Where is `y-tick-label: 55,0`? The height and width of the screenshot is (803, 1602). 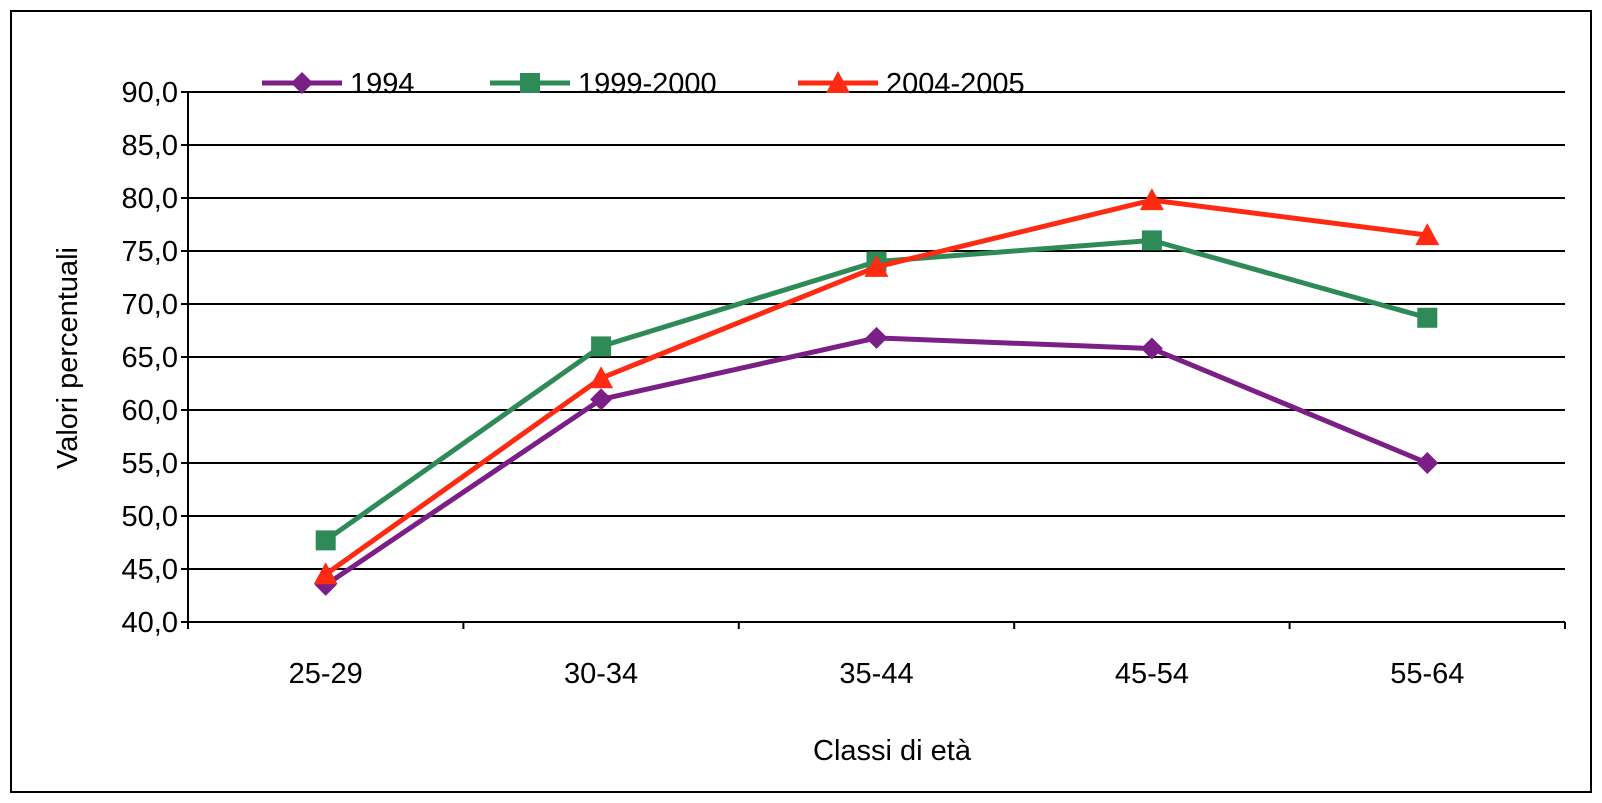
y-tick-label: 55,0 is located at coordinates (150, 464).